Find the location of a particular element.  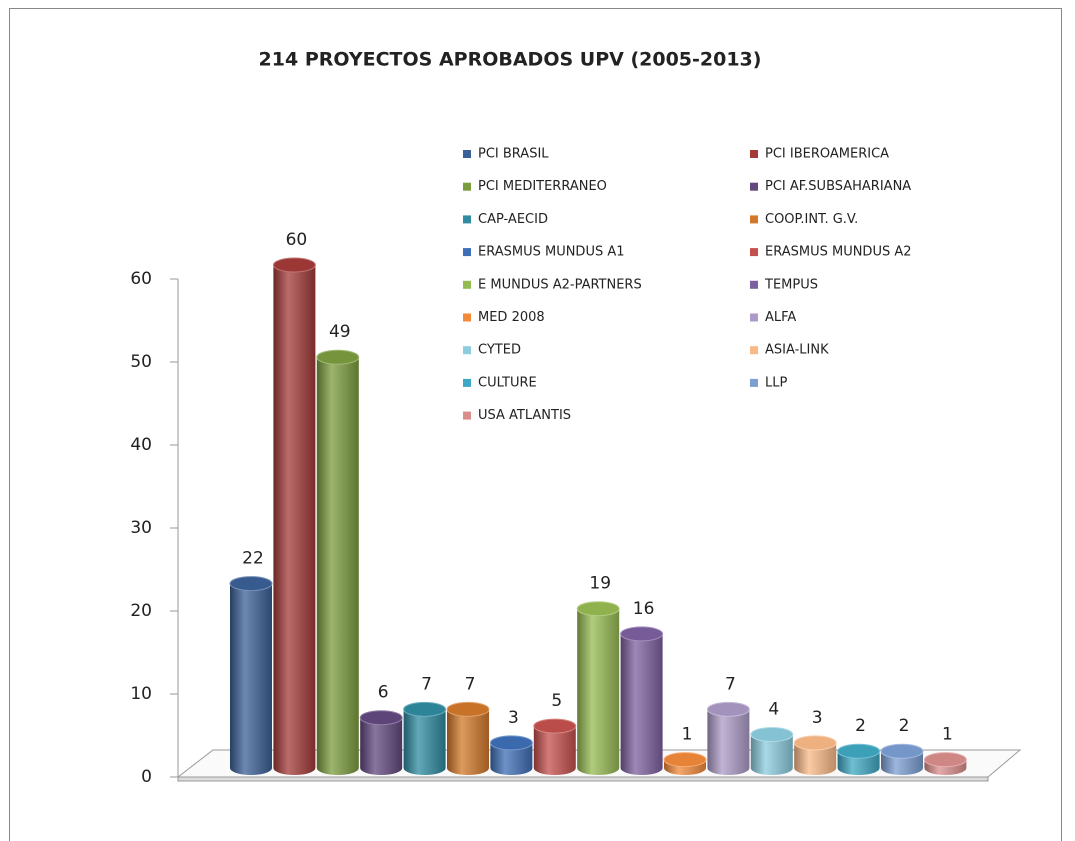

legend-label: PCI MEDITERRANEO is located at coordinates (542, 186).